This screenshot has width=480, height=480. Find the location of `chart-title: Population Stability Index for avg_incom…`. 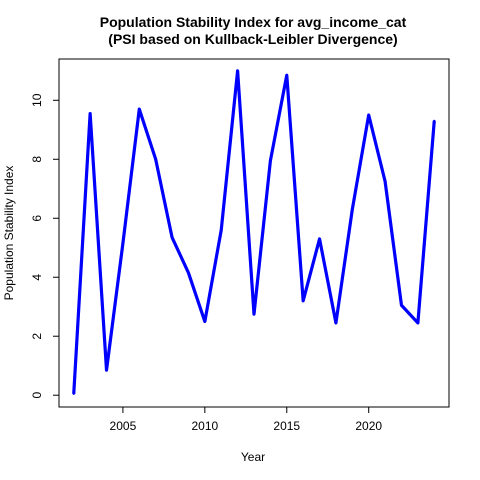

chart-title: Population Stability Index for avg_incom… is located at coordinates (253, 22).